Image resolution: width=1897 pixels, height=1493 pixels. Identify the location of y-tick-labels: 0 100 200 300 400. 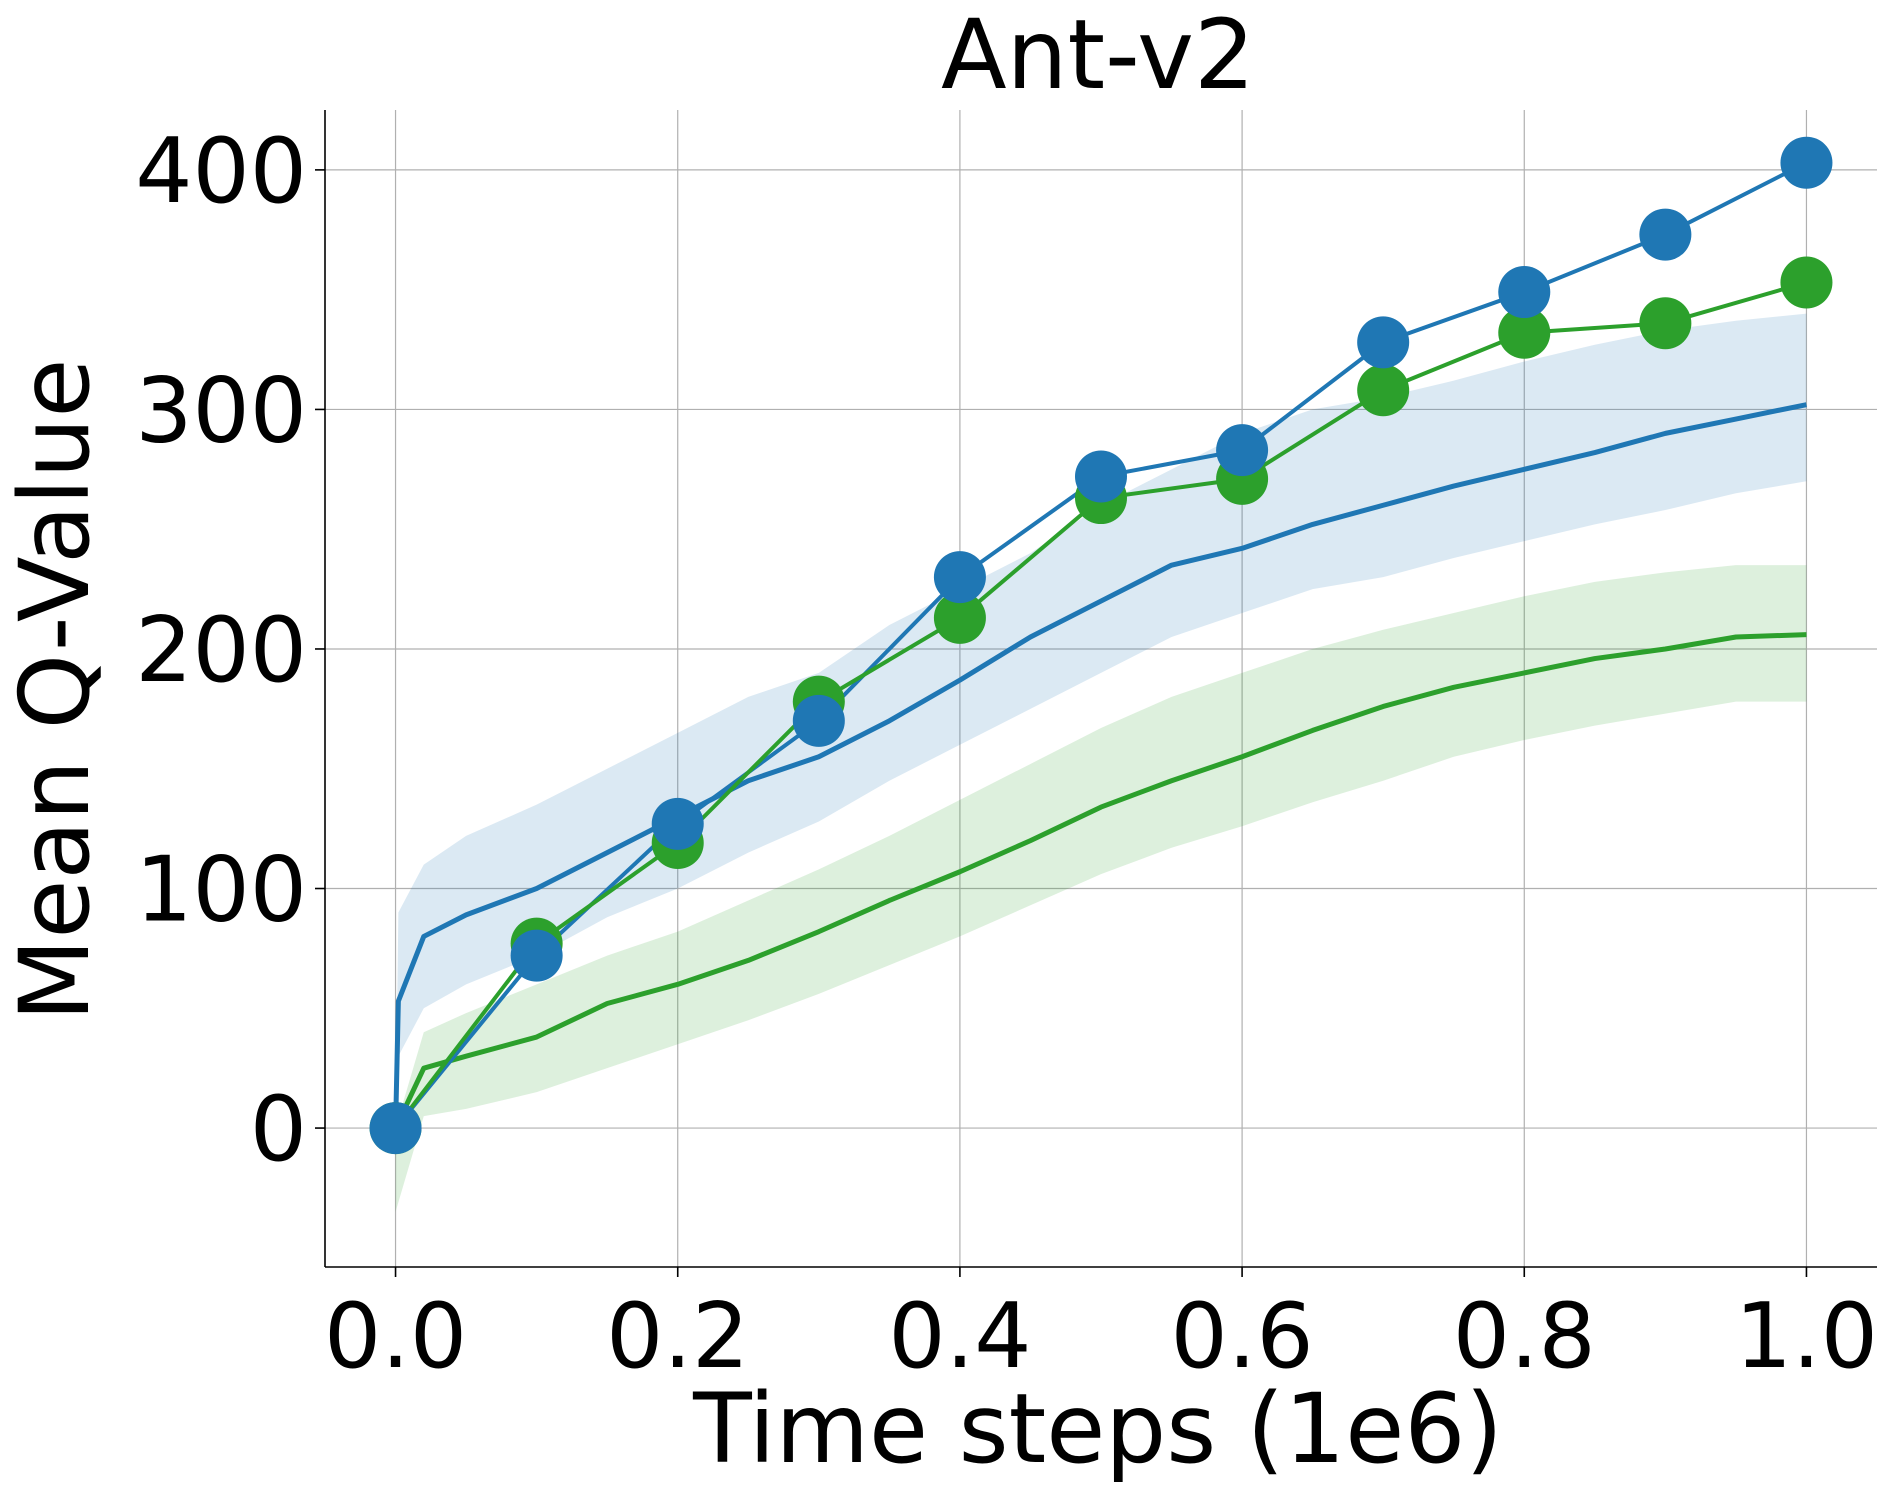
(230, 650).